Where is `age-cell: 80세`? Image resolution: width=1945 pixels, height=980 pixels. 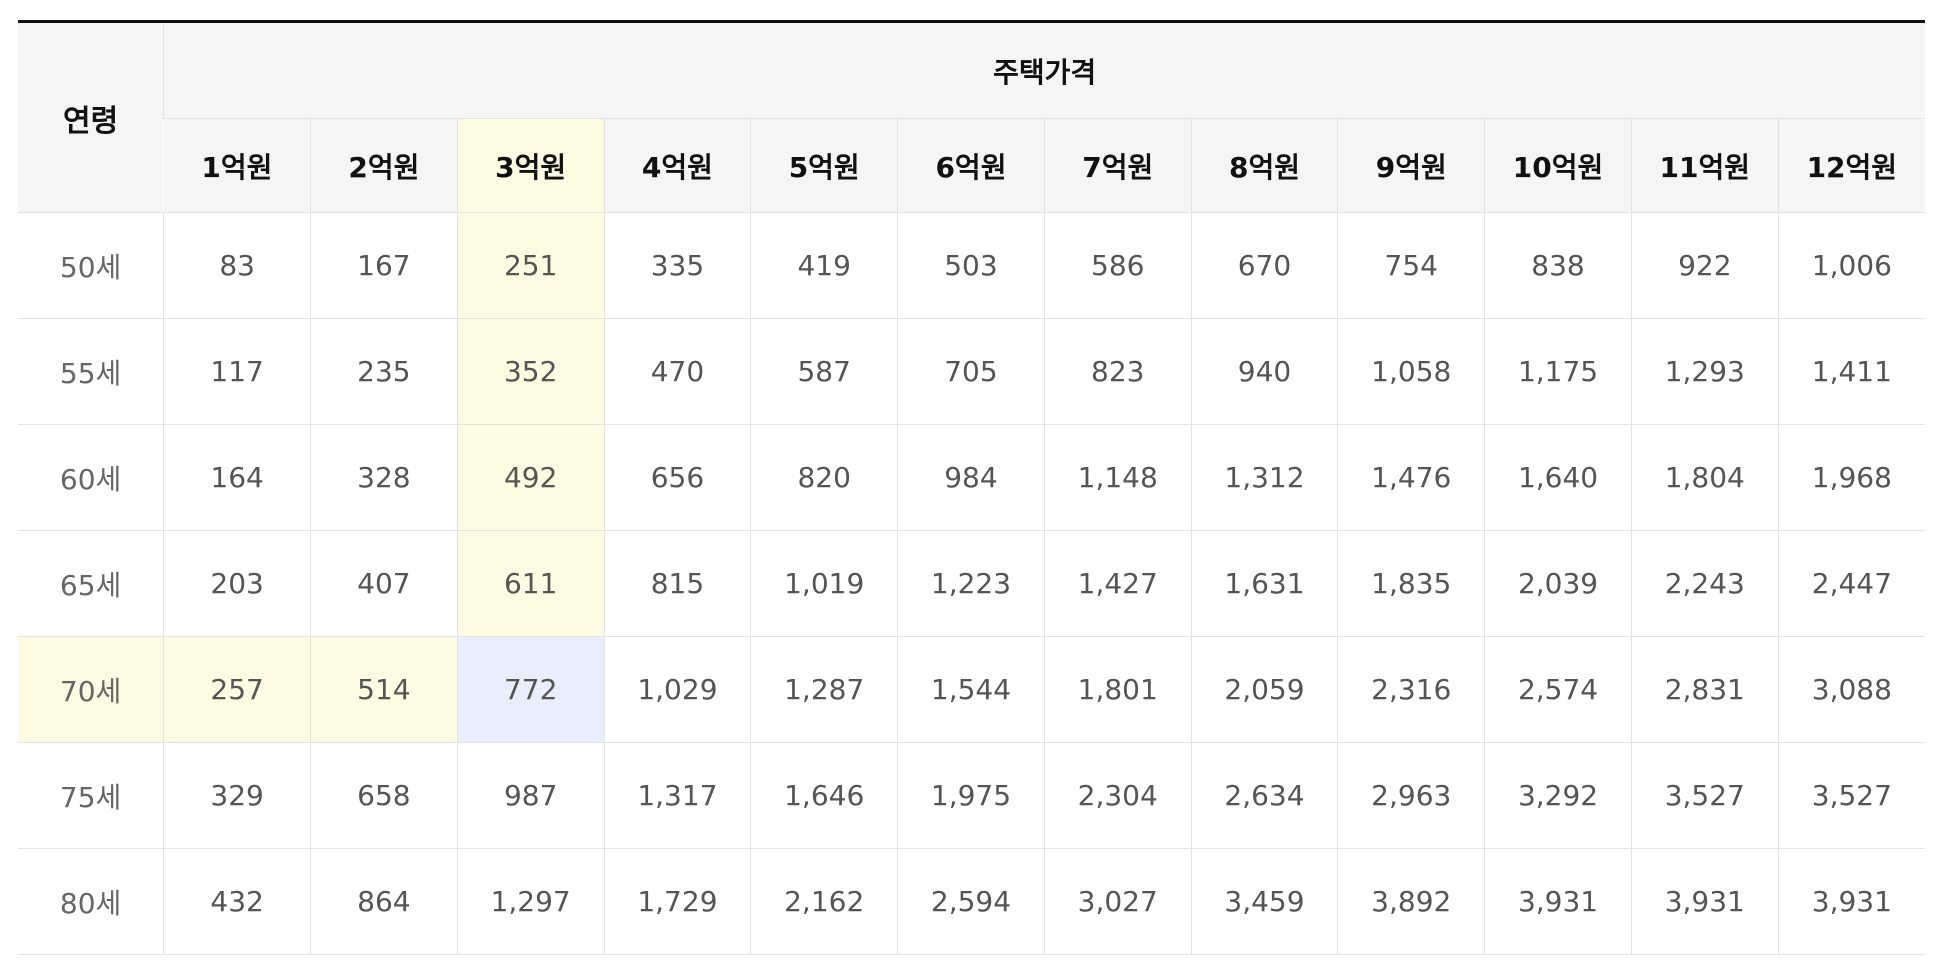 age-cell: 80세 is located at coordinates (91, 901).